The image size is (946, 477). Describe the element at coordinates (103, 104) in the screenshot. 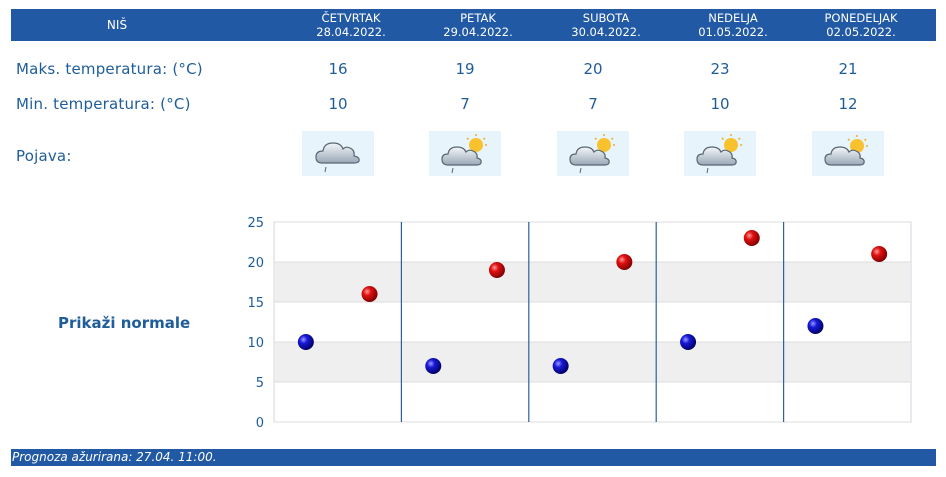

I see `min-temp-label: Min. temperatura: (°C)` at that location.